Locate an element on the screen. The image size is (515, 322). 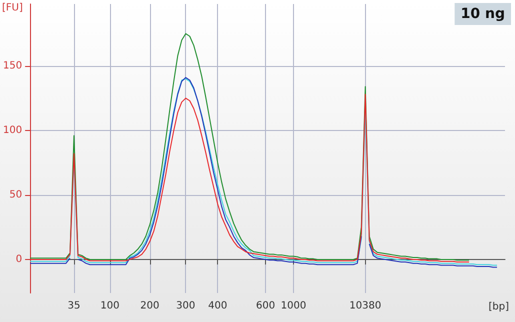
y-tick-label: 50 is located at coordinates (15, 194).